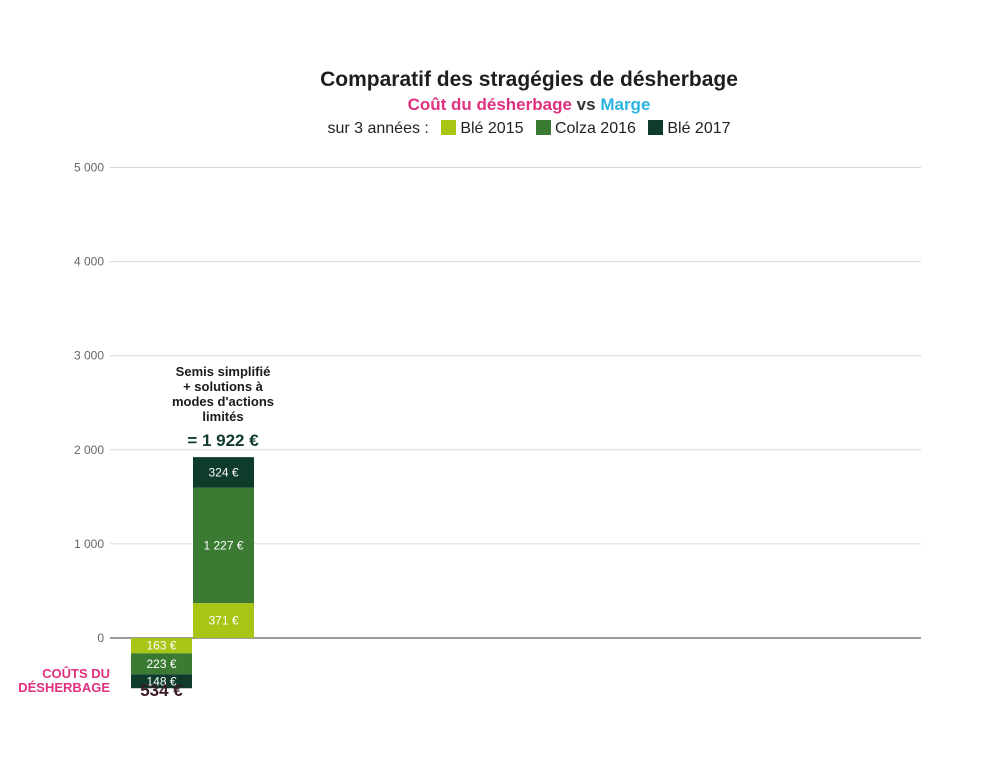  Describe the element at coordinates (89, 356) in the screenshot. I see `ytick-label-3000: 3 000` at that location.